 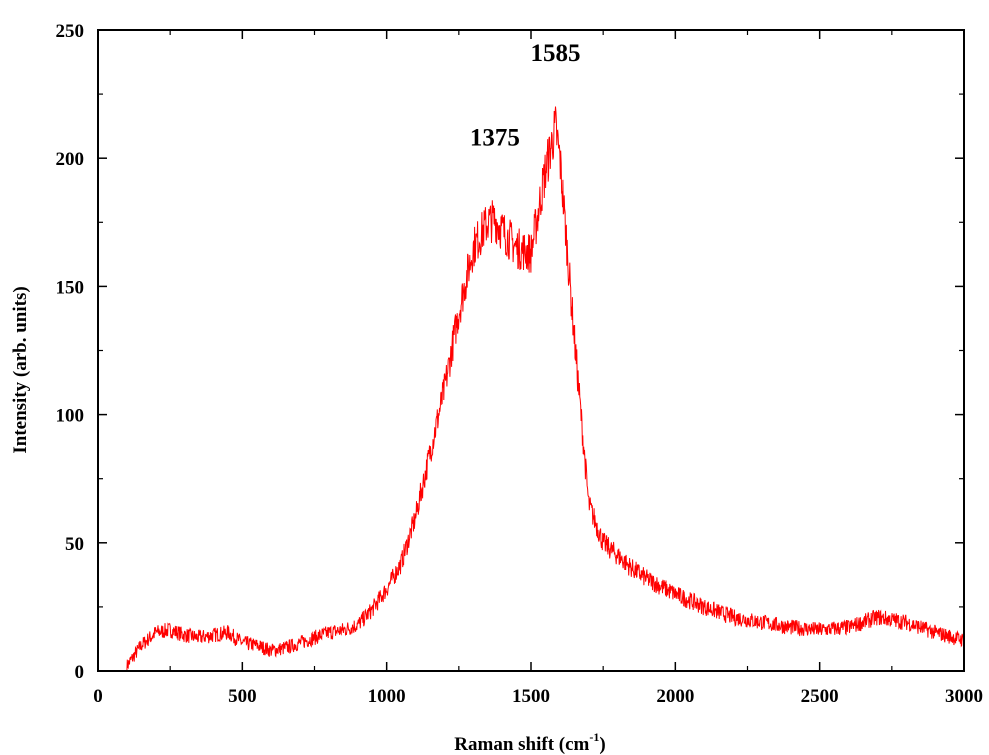 What do you see at coordinates (594, 737) in the screenshot?
I see `x-axis-title-superscript: -1` at bounding box center [594, 737].